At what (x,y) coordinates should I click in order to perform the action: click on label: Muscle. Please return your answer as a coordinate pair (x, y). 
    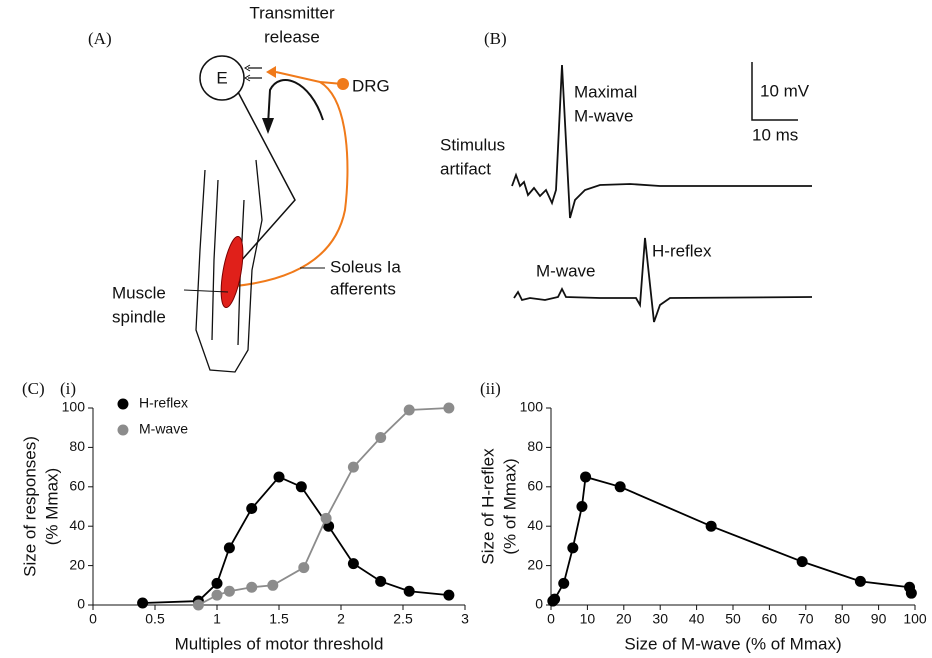
    Looking at the image, I should click on (139, 292).